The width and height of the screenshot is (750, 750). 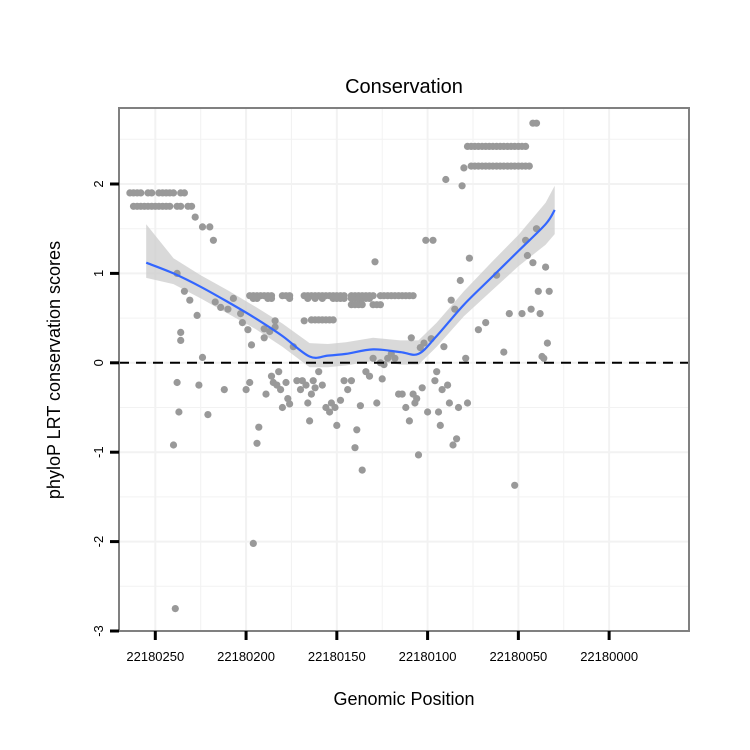 I want to click on ribbon-layer, so click(x=350, y=276).